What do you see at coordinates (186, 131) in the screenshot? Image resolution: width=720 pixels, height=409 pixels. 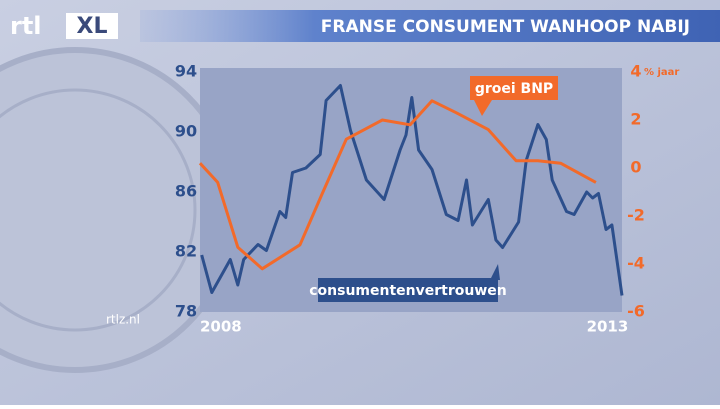 I see `y-tick-label: 90` at bounding box center [186, 131].